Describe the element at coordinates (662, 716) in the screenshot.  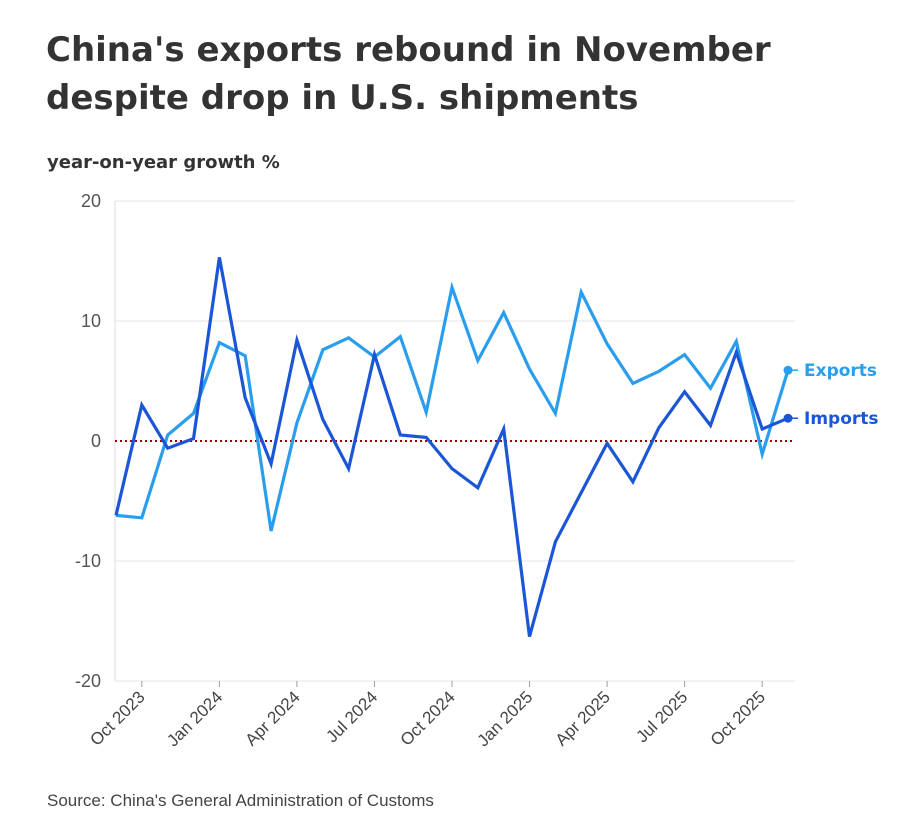
I see `x-tick-label: Jul 2025` at that location.